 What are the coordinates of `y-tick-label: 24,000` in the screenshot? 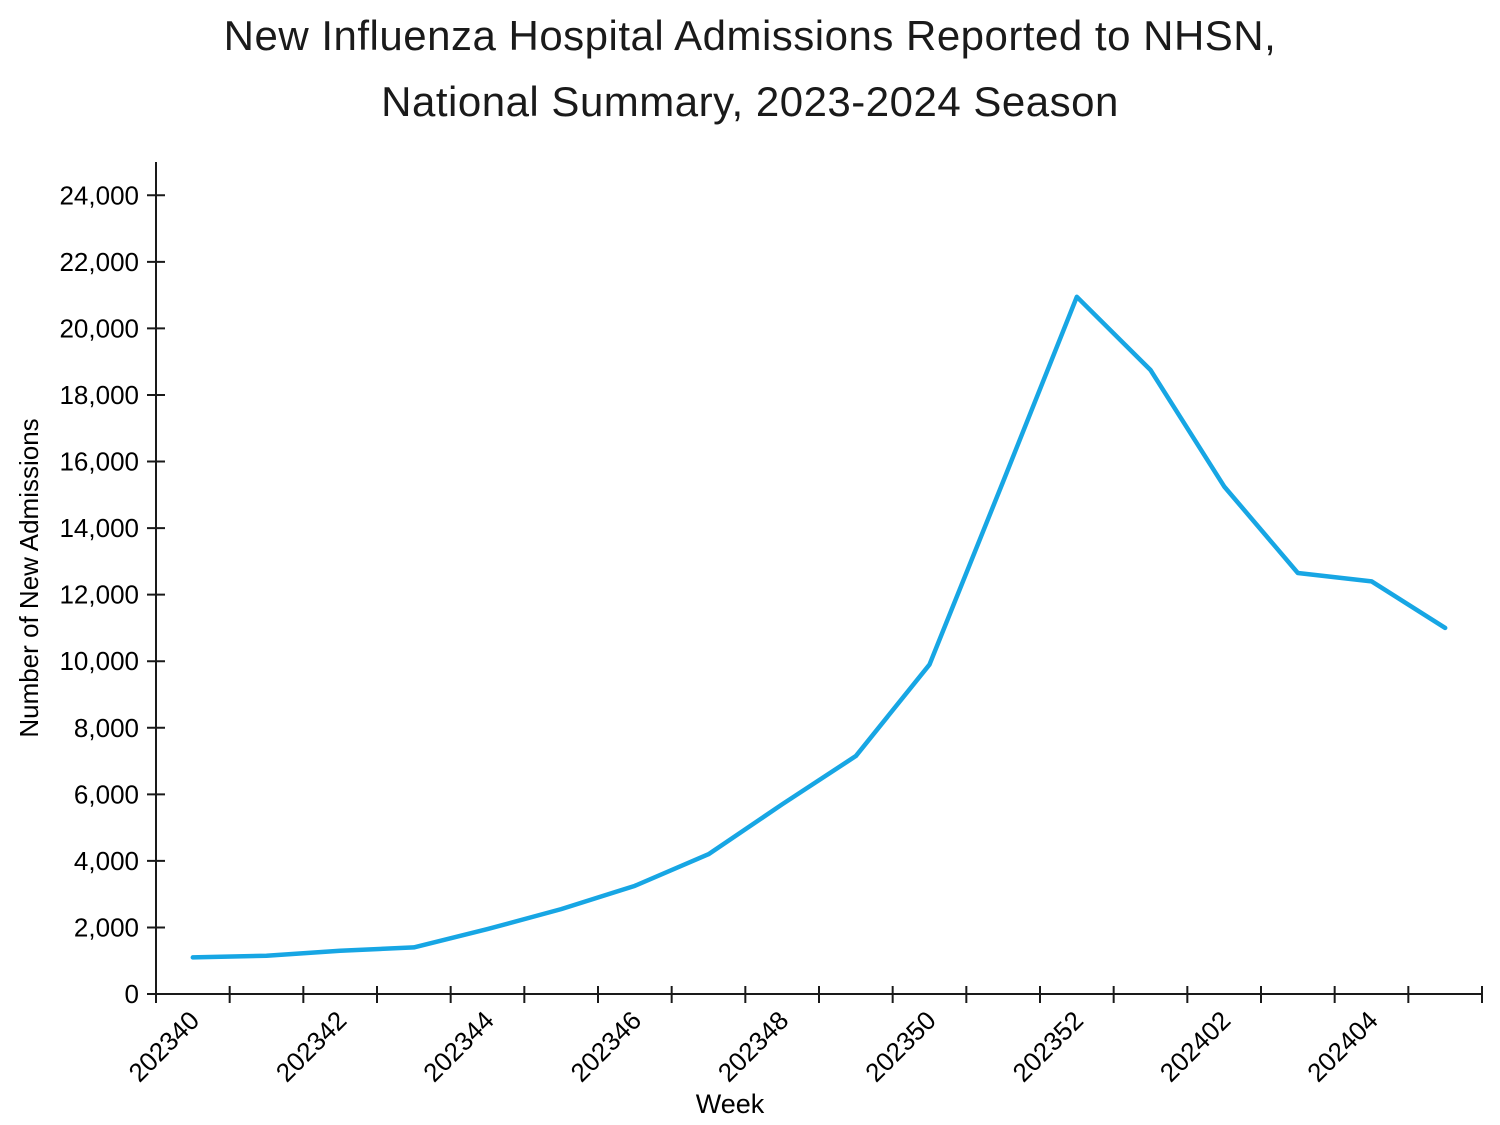 It's located at (99, 195).